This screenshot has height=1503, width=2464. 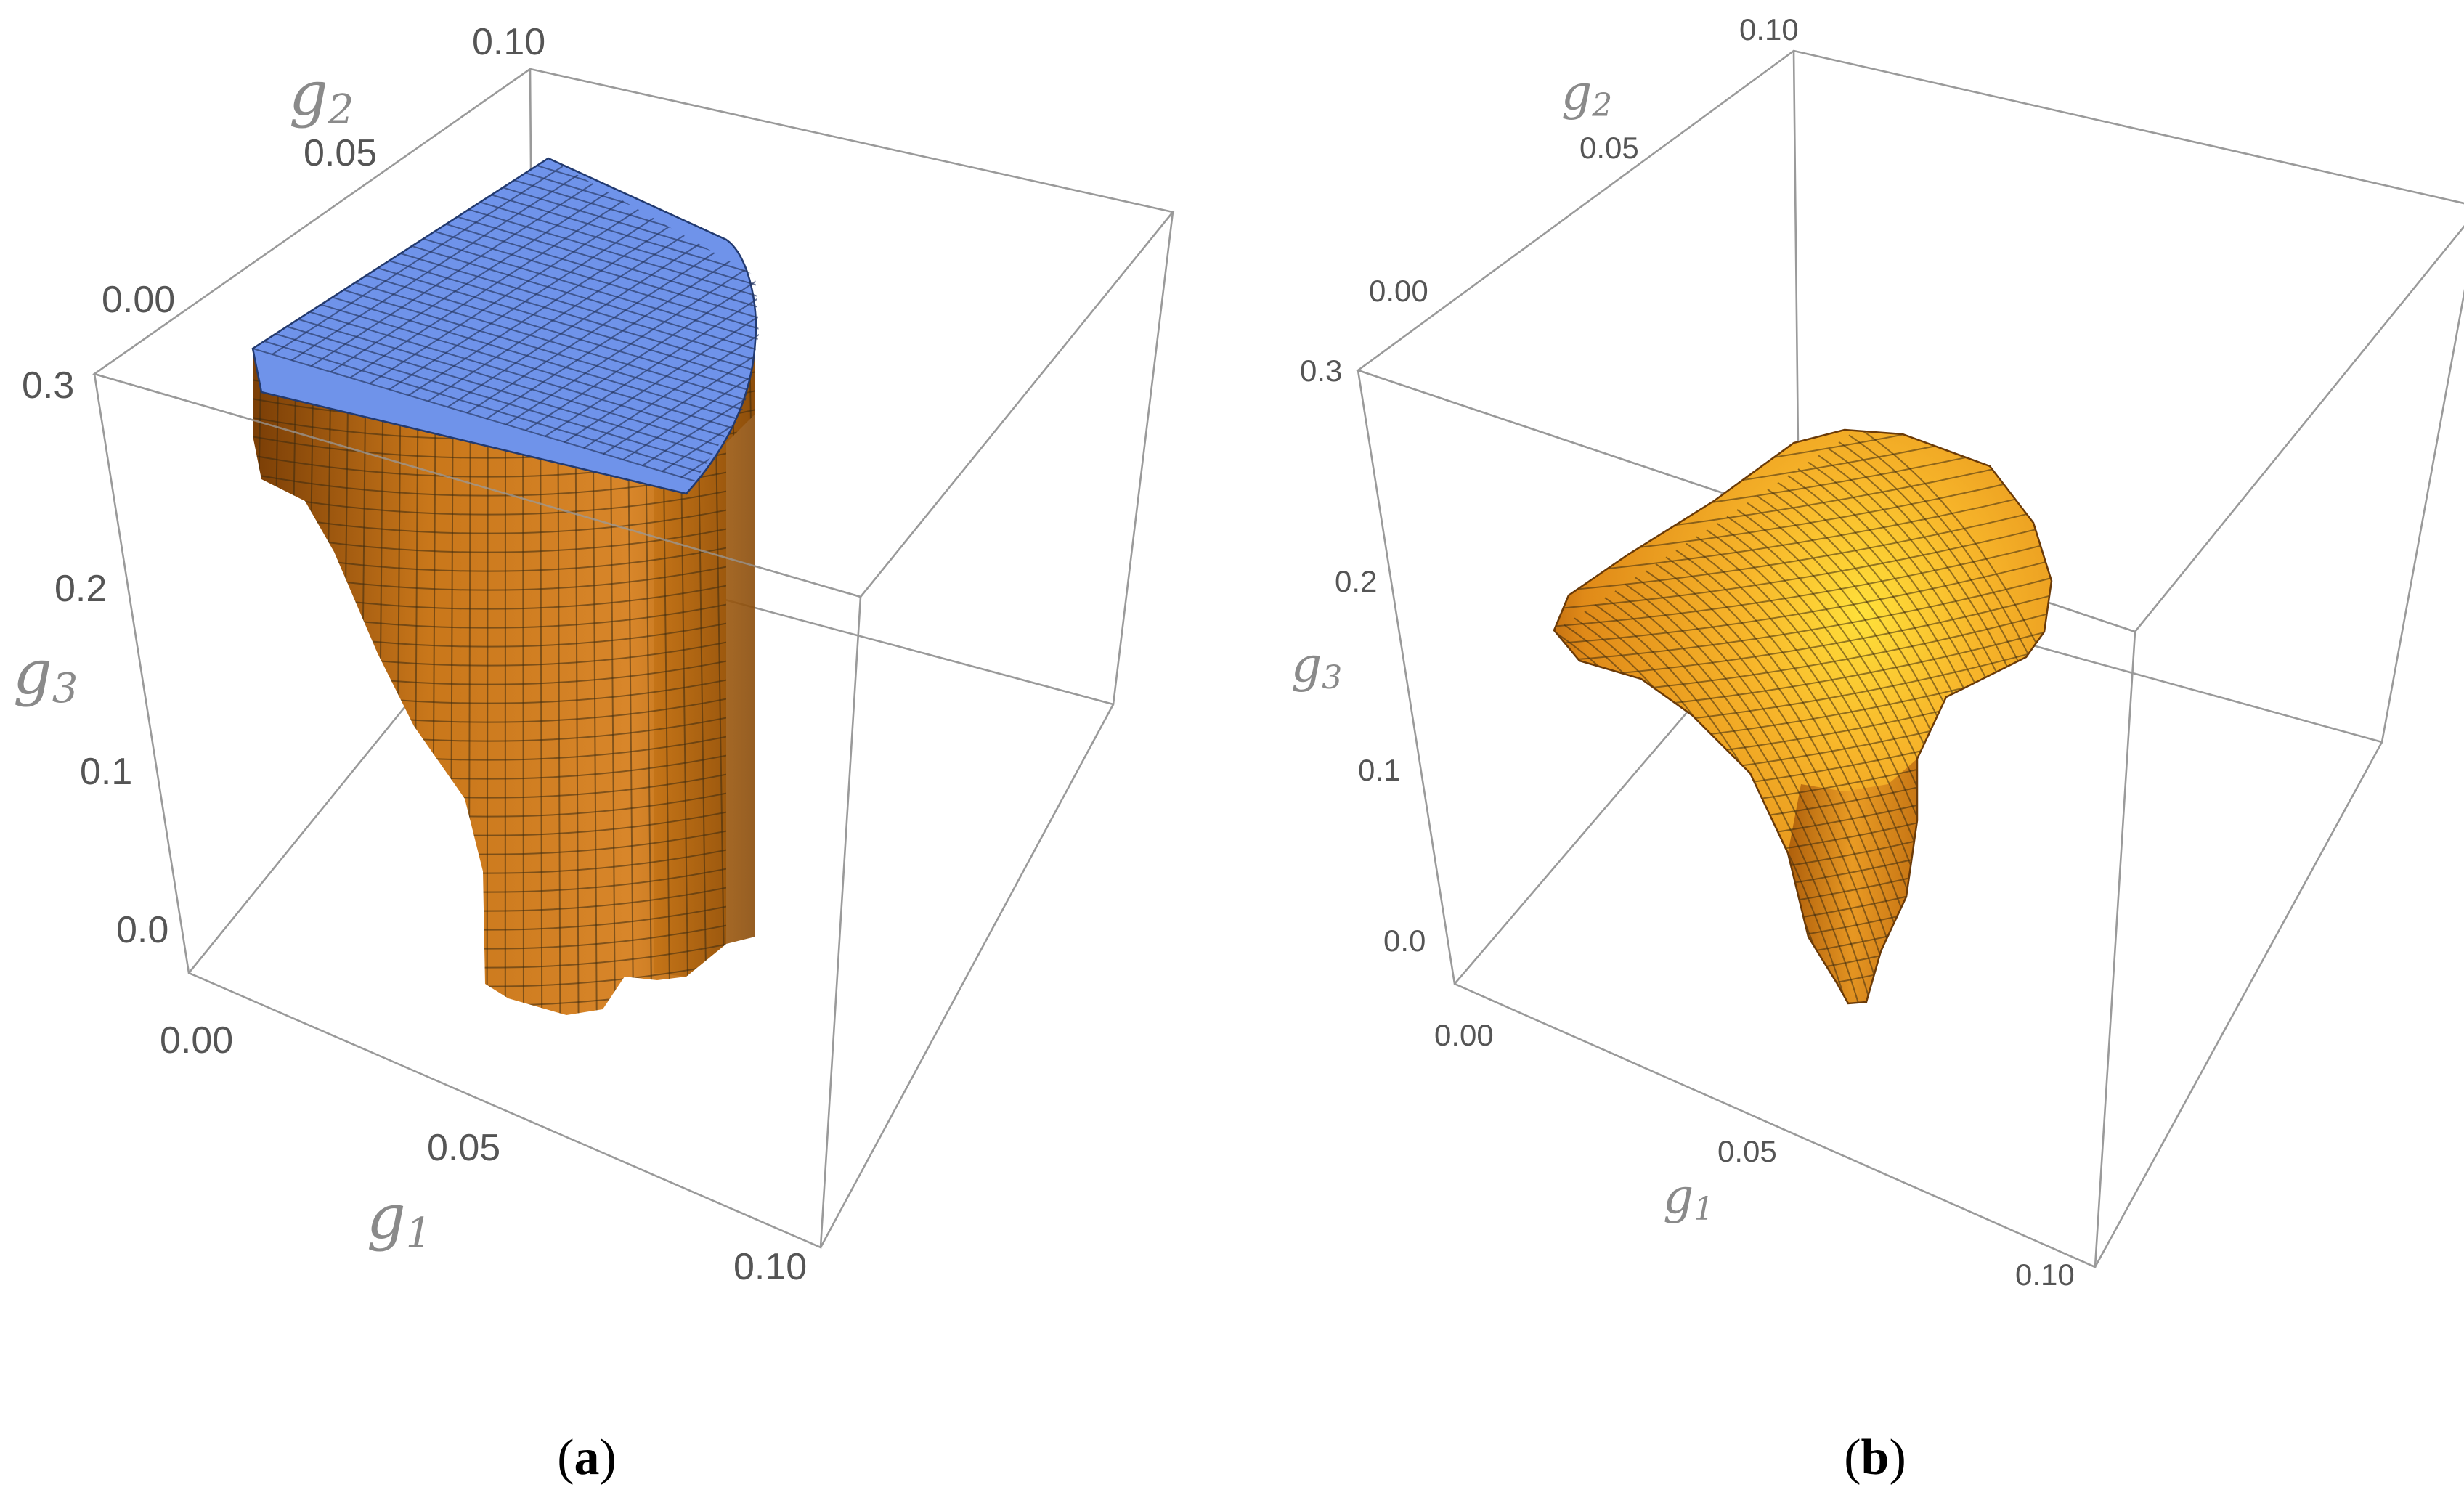 What do you see at coordinates (1464, 1035) in the screenshot?
I see `x-tick-b-0.00: 0.00` at bounding box center [1464, 1035].